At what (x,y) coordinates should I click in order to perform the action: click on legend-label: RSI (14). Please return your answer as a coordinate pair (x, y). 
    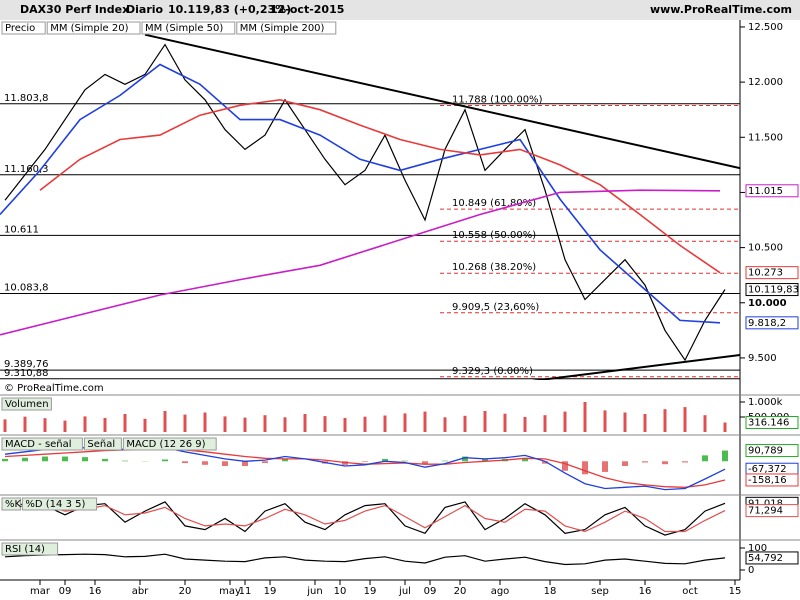
    Looking at the image, I should click on (25, 549).